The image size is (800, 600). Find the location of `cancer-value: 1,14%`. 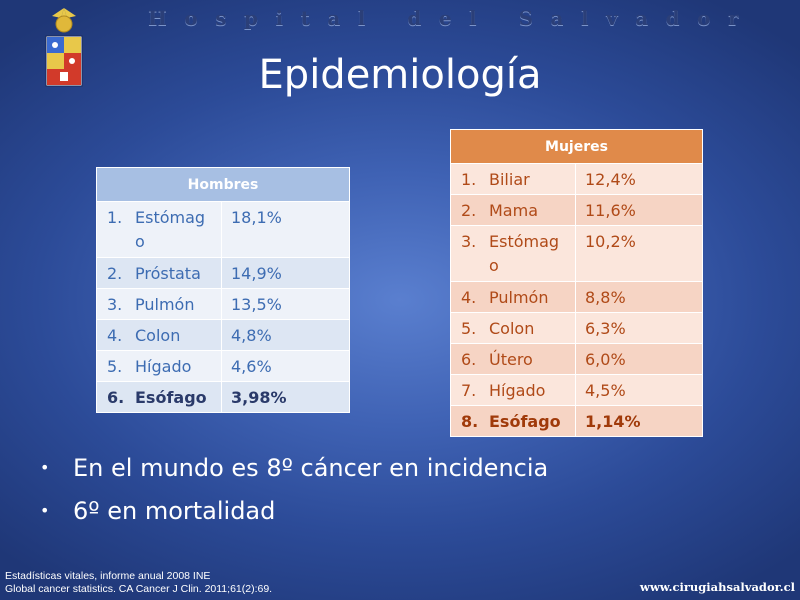

cancer-value: 1,14% is located at coordinates (613, 421).